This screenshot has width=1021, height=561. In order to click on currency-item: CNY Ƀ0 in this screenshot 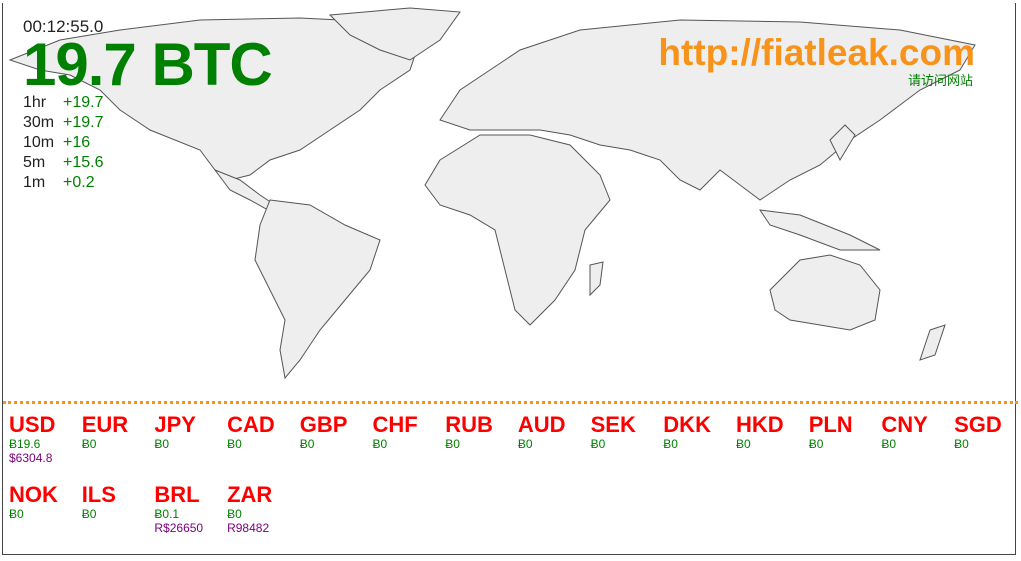, I will do `click(917, 432)`.